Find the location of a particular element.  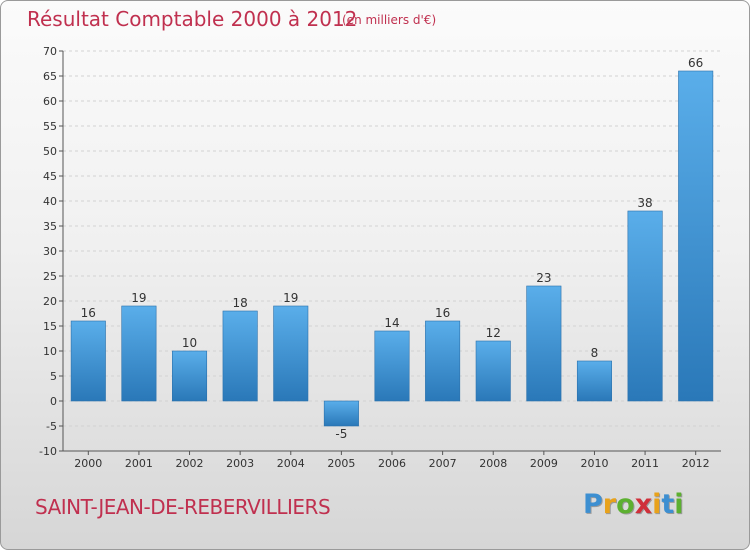

x-tick-label: 2010 is located at coordinates (594, 463).